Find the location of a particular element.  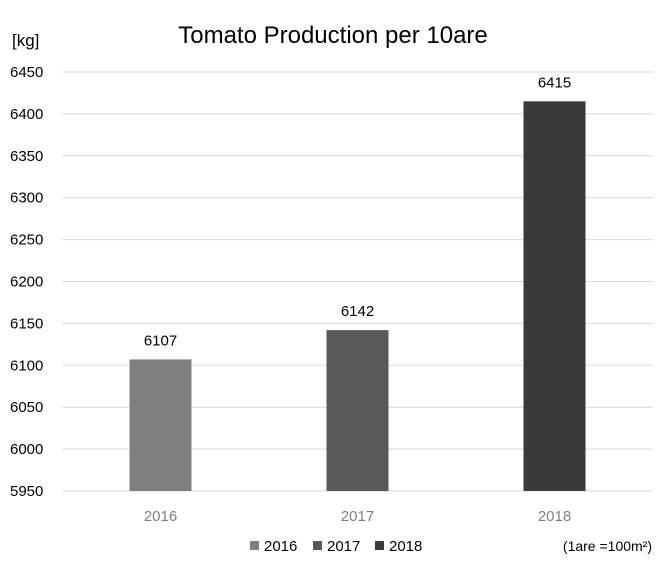

x-tick-label: 2017 is located at coordinates (357, 516).